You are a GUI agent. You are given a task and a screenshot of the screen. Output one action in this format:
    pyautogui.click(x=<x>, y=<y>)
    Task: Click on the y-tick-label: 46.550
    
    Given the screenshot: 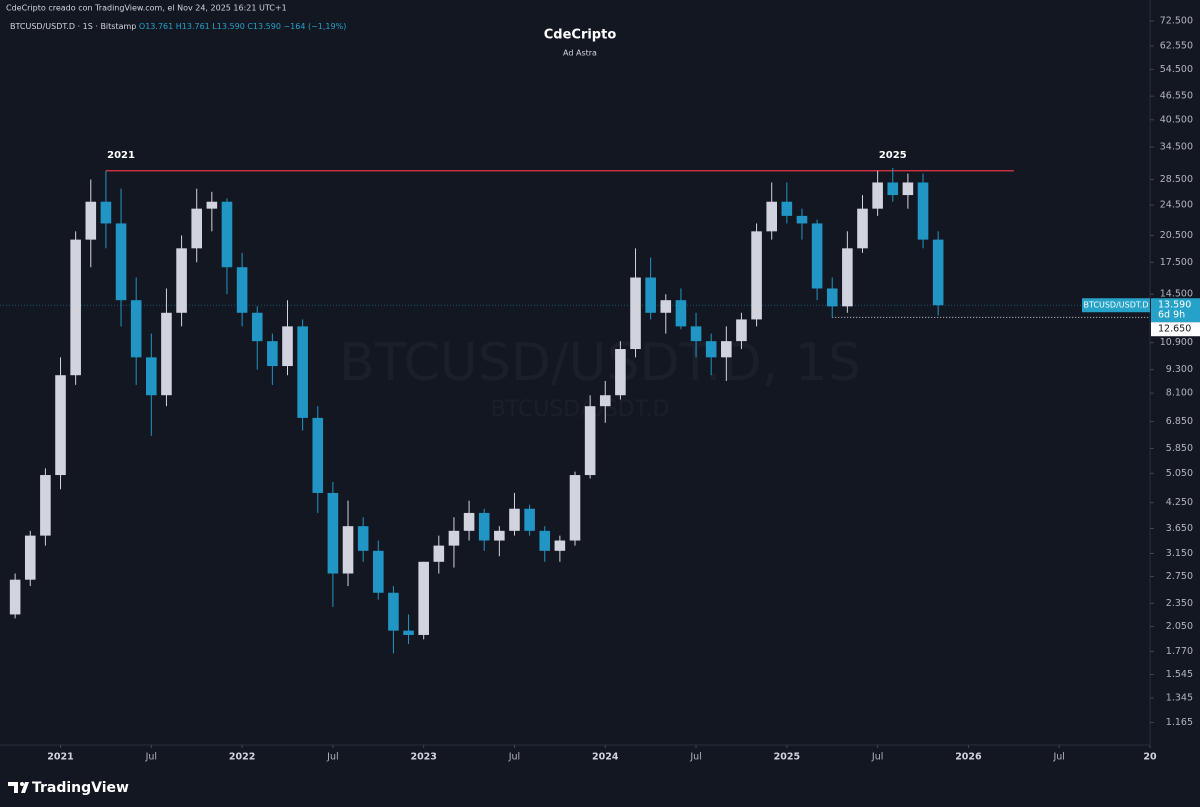 What is the action you would take?
    pyautogui.click(x=1176, y=96)
    